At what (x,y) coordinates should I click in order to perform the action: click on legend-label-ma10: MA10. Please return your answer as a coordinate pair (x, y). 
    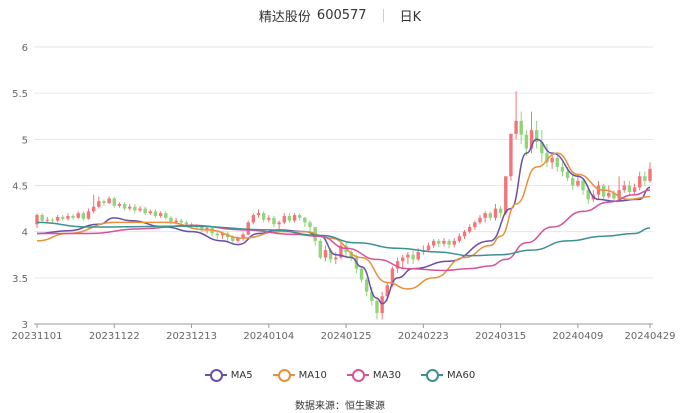
    Looking at the image, I should click on (312, 375).